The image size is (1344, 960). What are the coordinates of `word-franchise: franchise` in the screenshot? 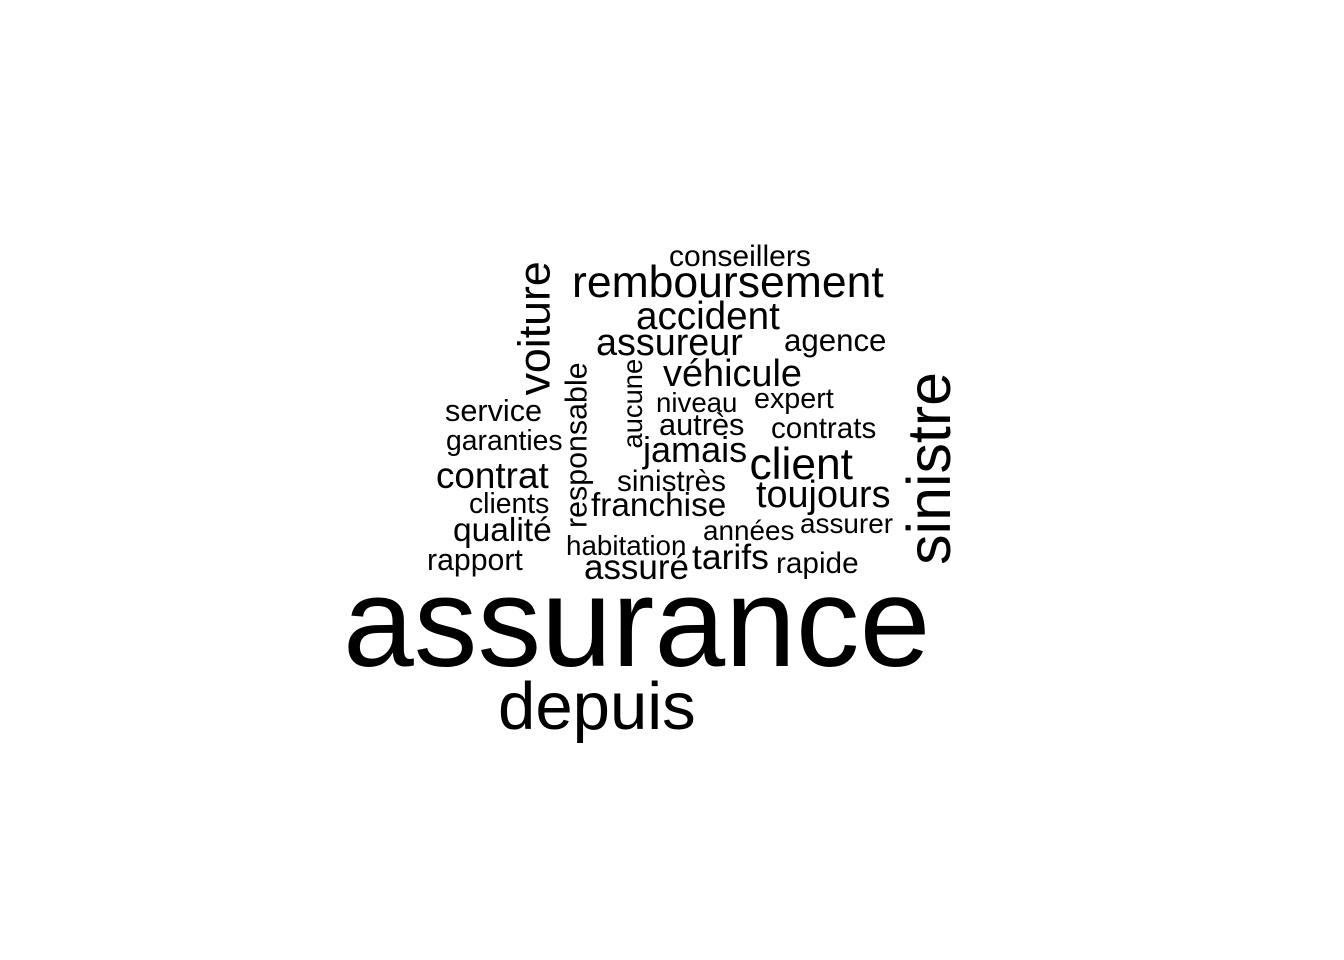 It's located at (659, 505).